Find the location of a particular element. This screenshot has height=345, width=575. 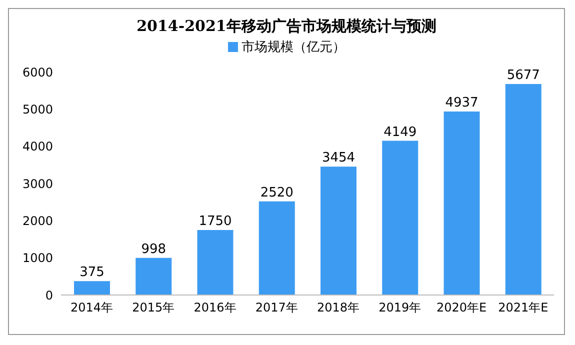

x-tick-label: 2019年 is located at coordinates (400, 307).